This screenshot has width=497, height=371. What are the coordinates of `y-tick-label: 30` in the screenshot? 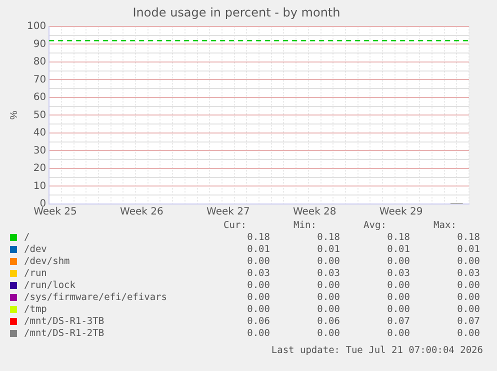 It's located at (39, 150).